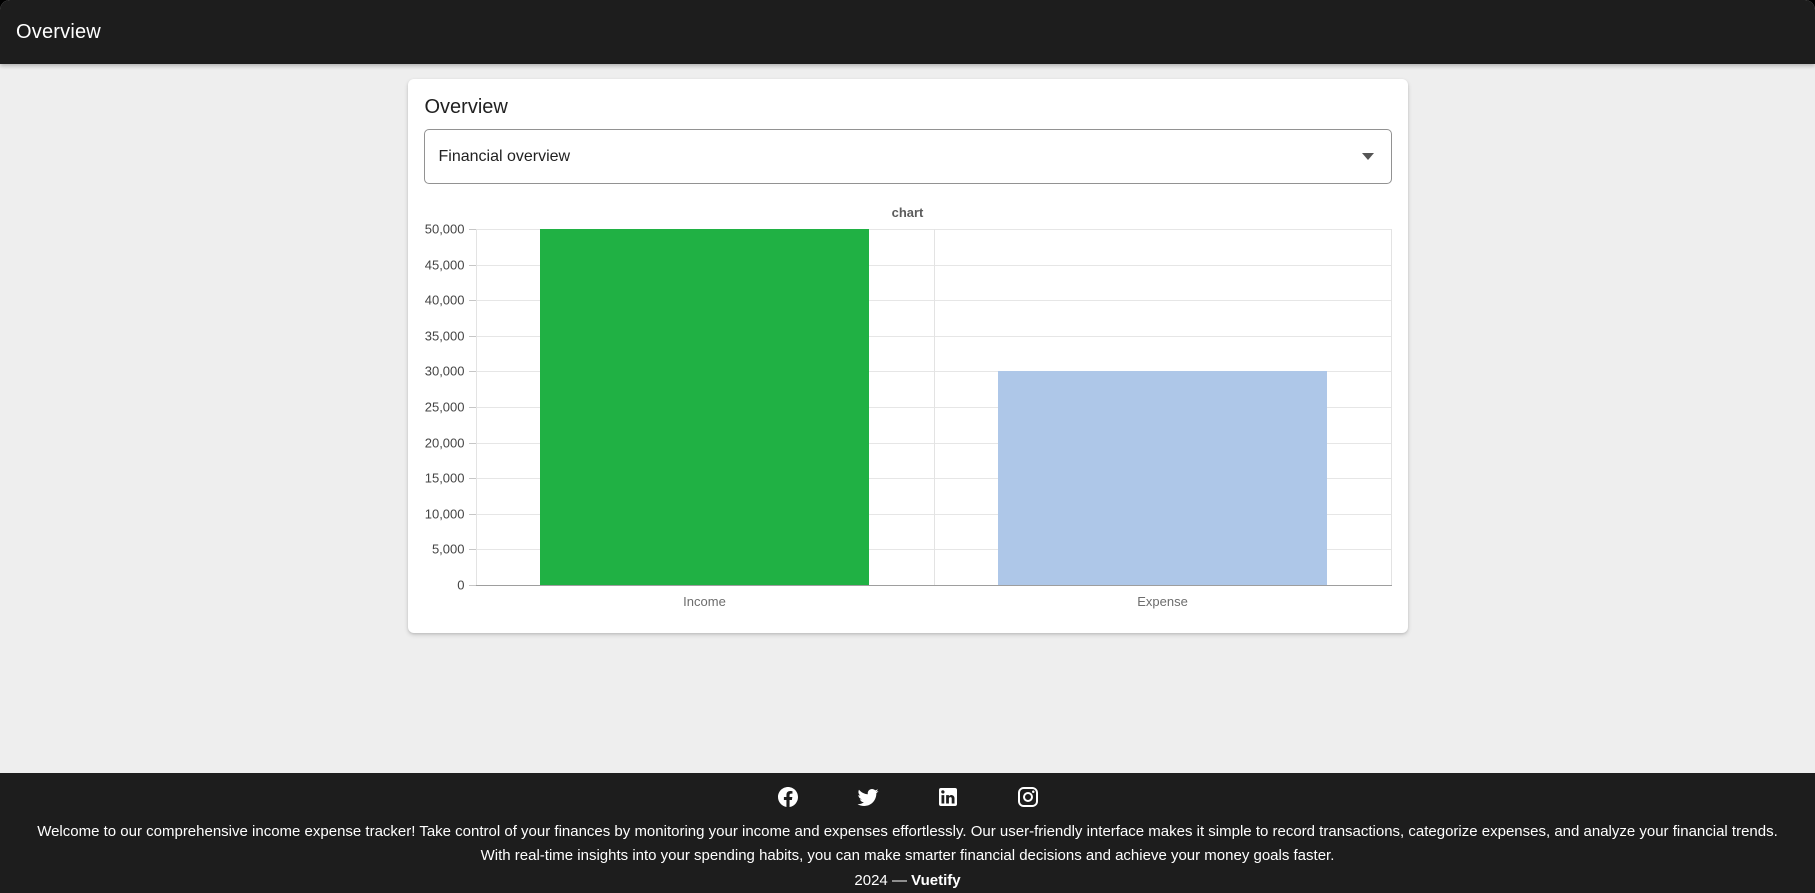 This screenshot has width=1815, height=893. What do you see at coordinates (448, 549) in the screenshot?
I see `y-axis-label: 5,000` at bounding box center [448, 549].